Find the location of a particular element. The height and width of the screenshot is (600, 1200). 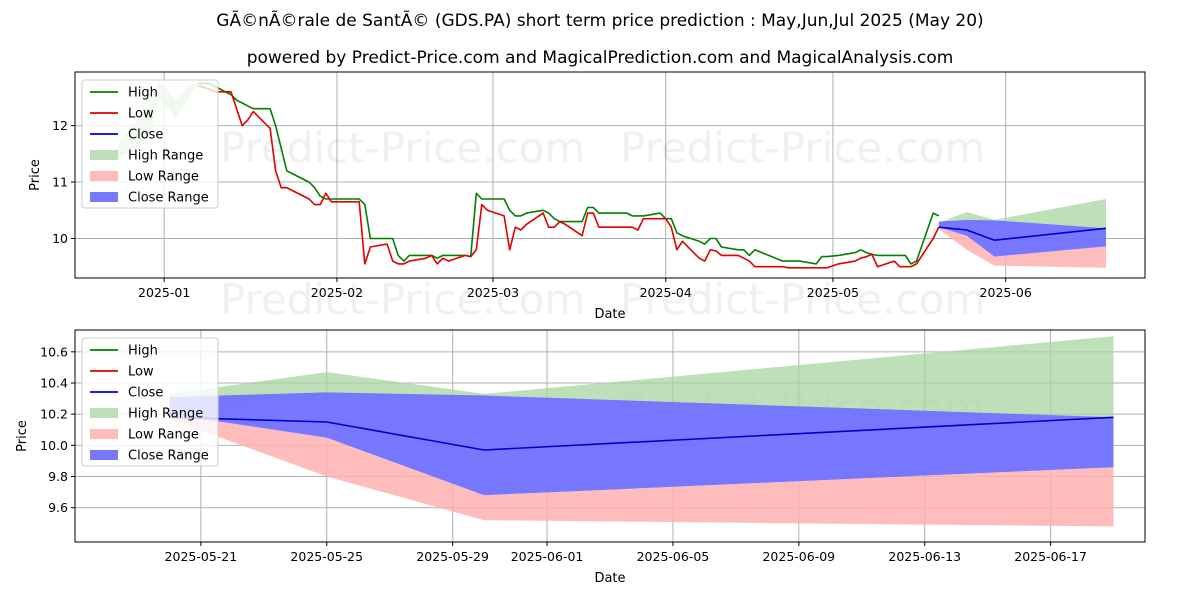

x-tick-label: 2025-05 is located at coordinates (833, 292).